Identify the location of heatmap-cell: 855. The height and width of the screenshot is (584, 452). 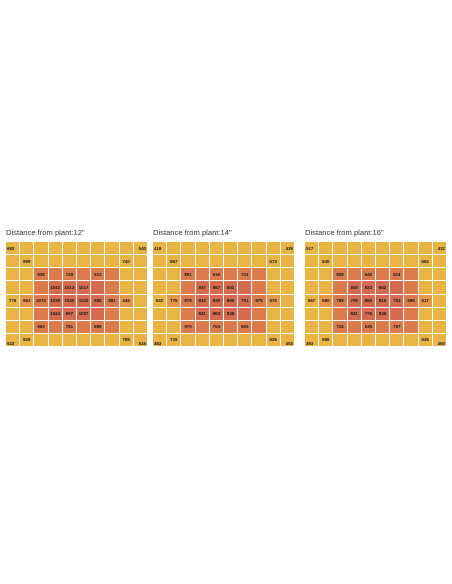
(368, 300).